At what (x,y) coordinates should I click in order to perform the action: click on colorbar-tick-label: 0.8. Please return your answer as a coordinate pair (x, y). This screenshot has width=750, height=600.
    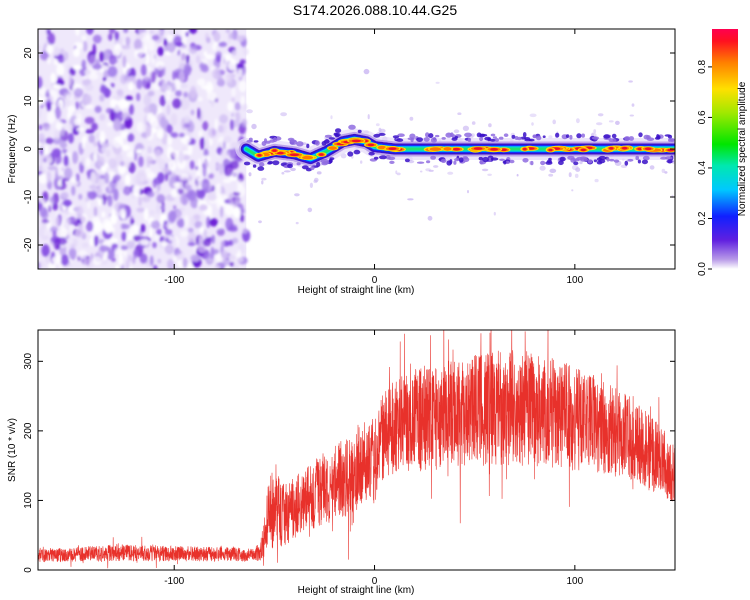
    Looking at the image, I should click on (702, 67).